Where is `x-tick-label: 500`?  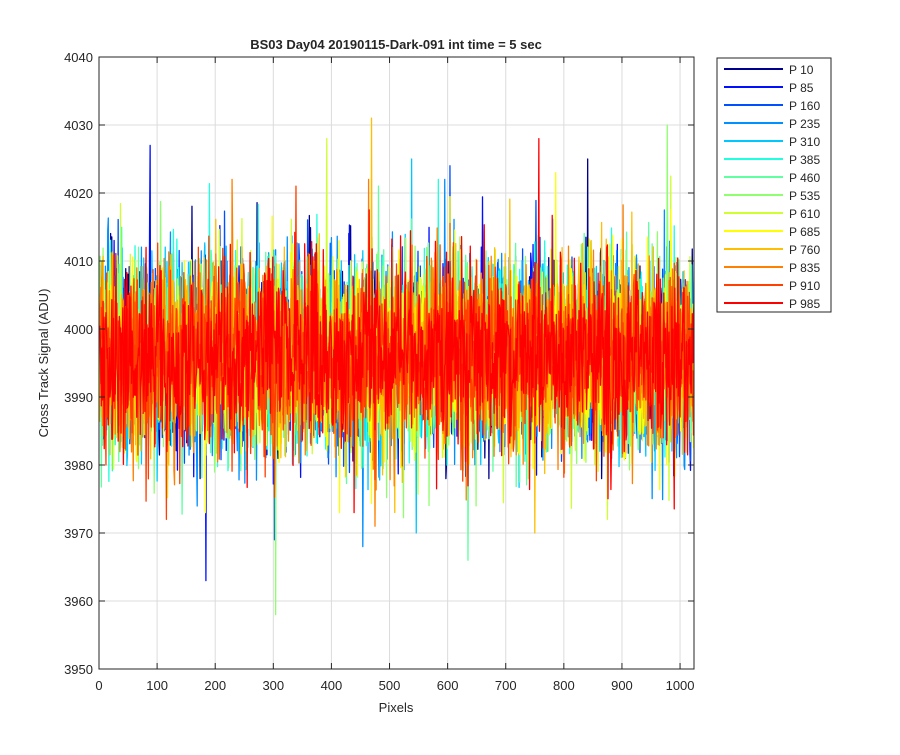 x-tick-label: 500 is located at coordinates (390, 685).